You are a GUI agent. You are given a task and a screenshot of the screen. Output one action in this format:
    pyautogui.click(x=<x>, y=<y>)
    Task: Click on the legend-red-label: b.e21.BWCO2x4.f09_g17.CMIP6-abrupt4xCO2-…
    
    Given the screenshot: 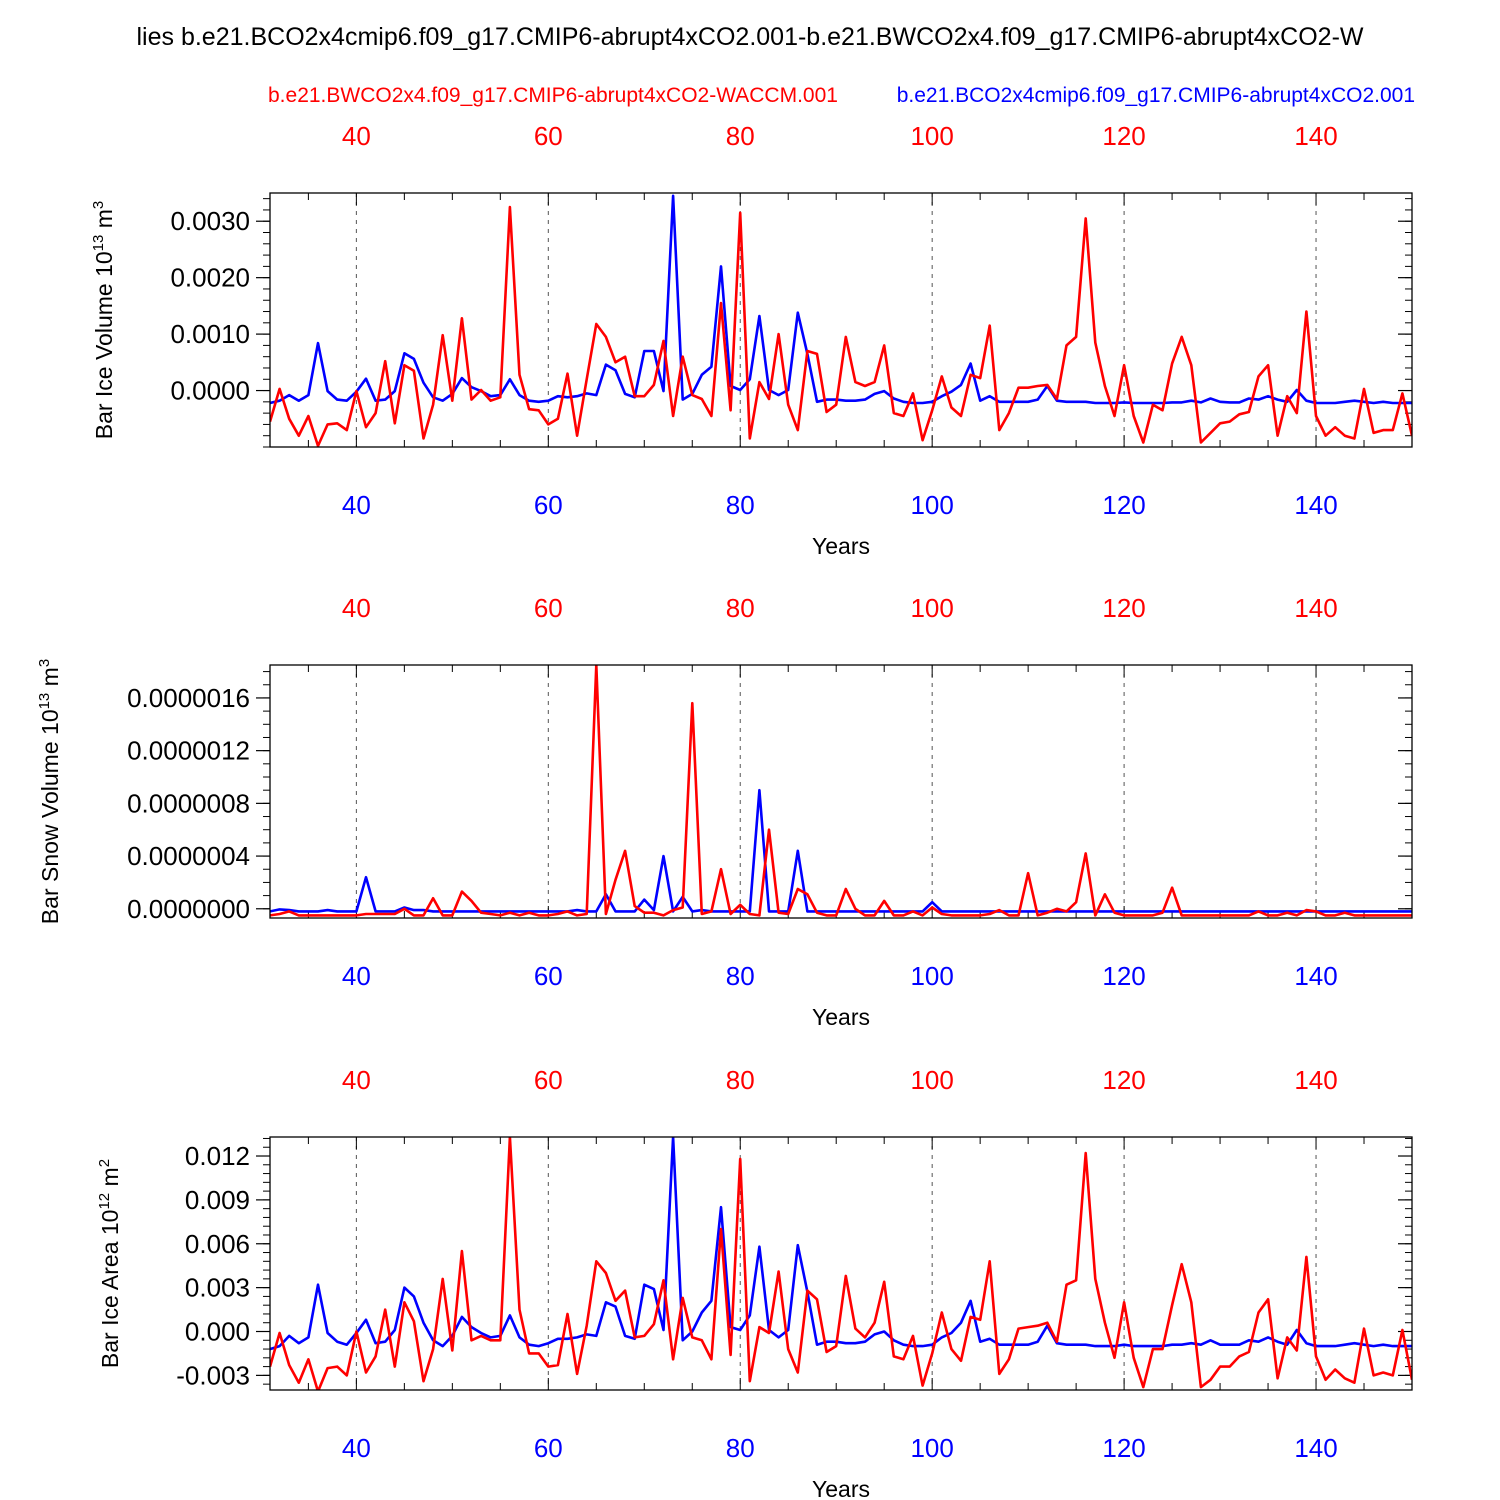 What is the action you would take?
    pyautogui.click(x=553, y=95)
    